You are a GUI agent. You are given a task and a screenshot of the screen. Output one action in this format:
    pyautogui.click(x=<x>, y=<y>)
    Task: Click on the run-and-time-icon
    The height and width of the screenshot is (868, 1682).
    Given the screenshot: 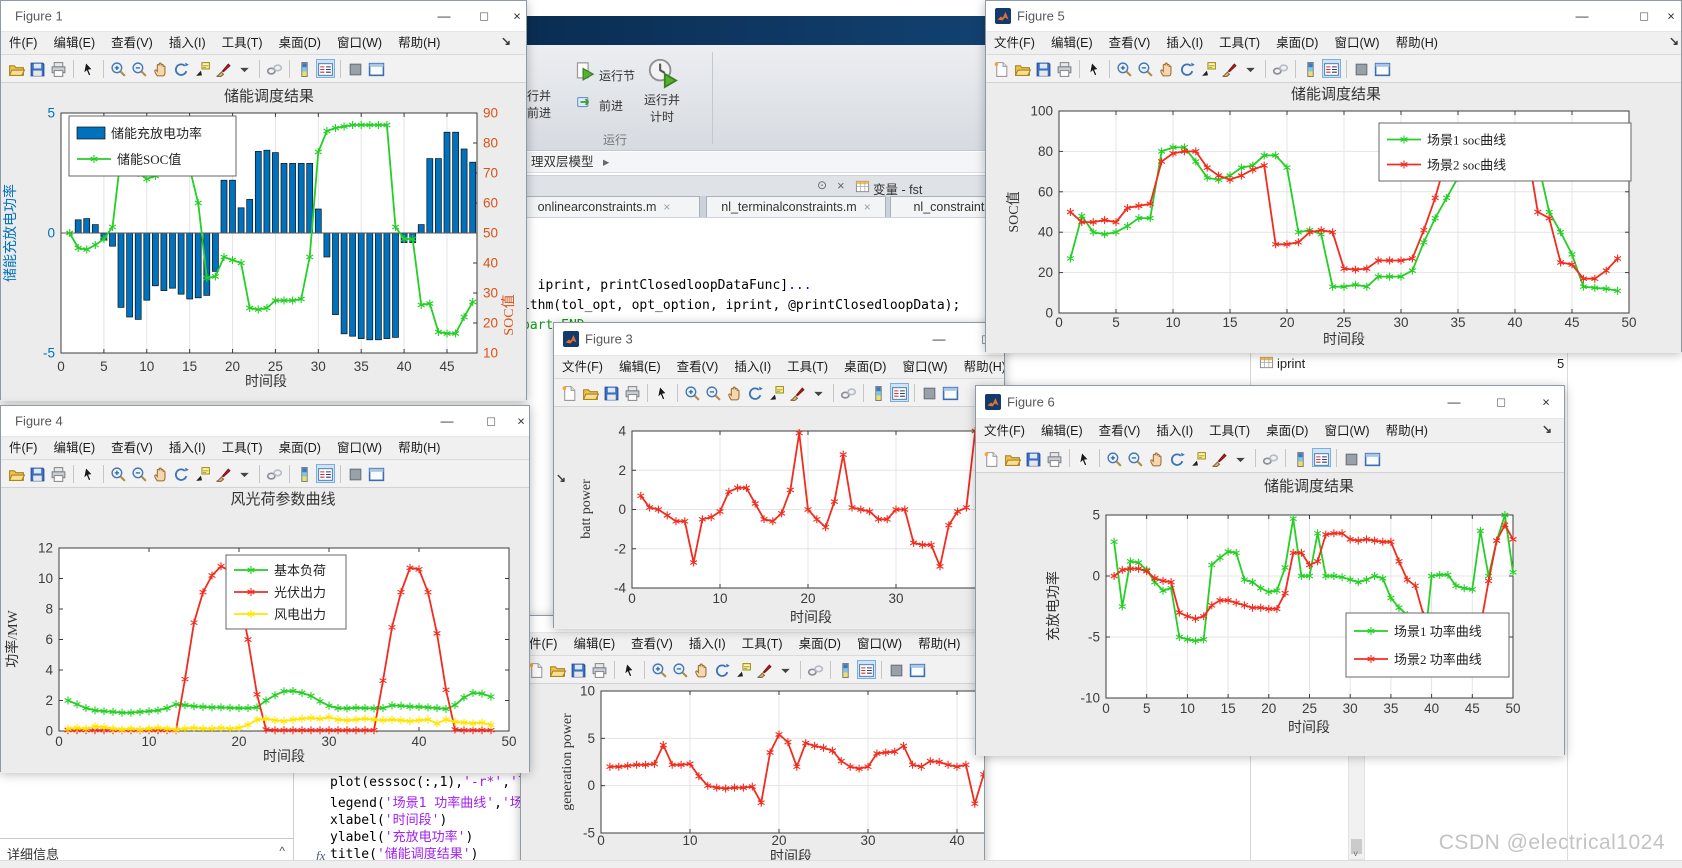 What is the action you would take?
    pyautogui.click(x=662, y=73)
    